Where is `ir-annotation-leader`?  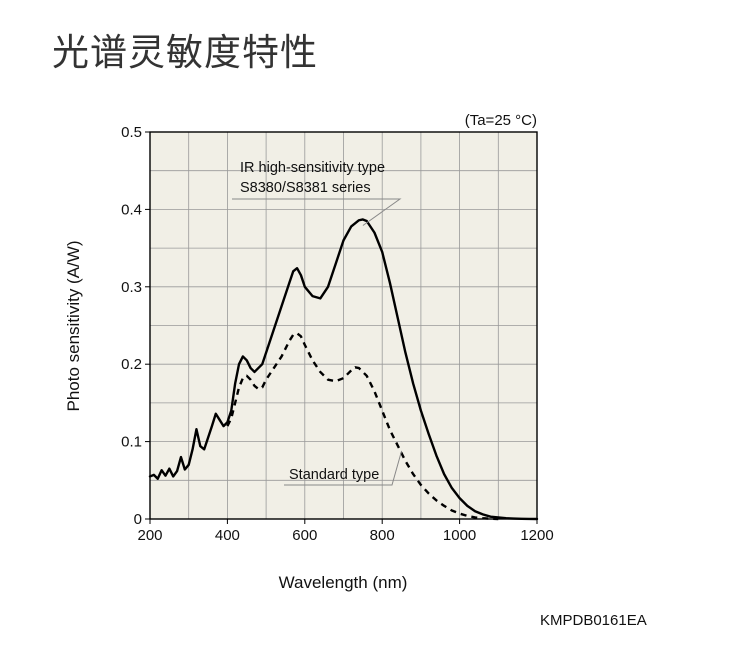 ir-annotation-leader is located at coordinates (317, 212).